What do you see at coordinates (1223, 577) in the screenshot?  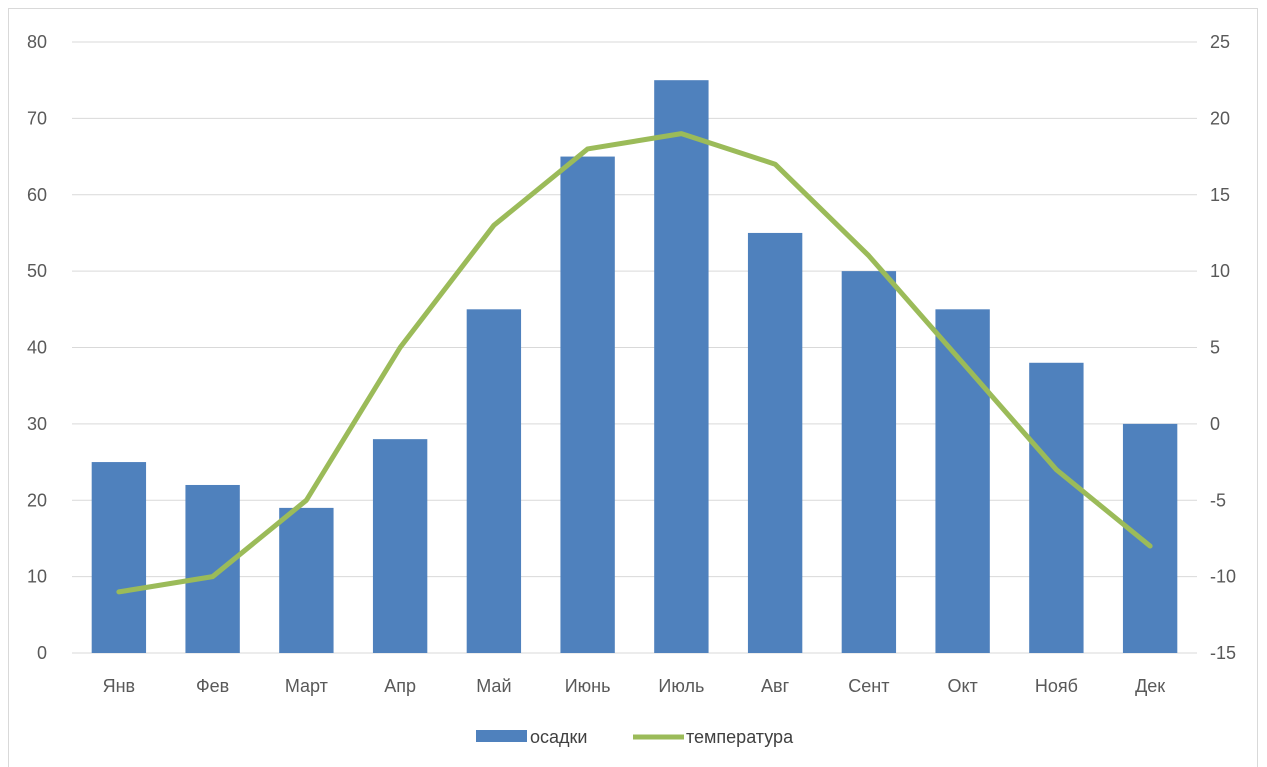 I see `right-axis-tick-label: -10` at bounding box center [1223, 577].